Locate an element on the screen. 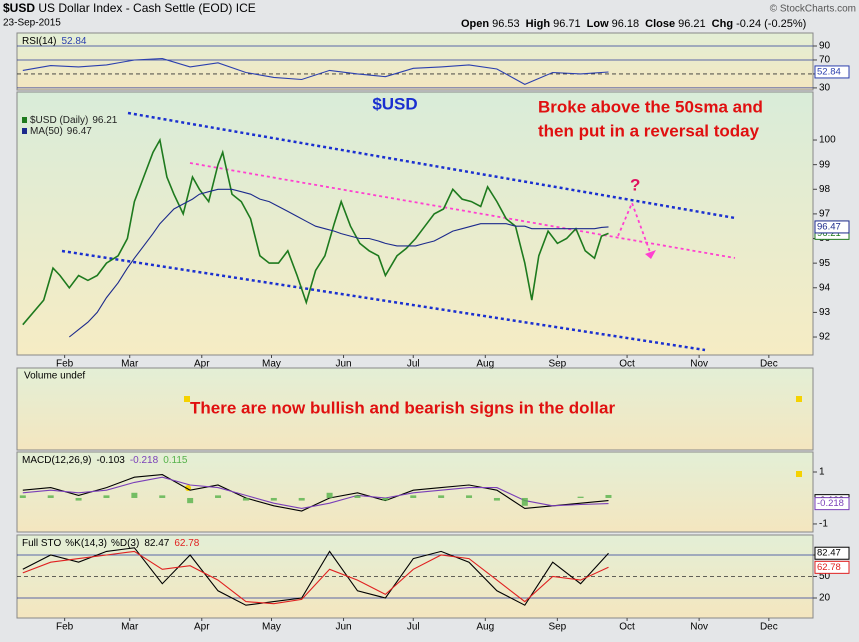 Image resolution: width=859 pixels, height=642 pixels. legend-name: %D(3) is located at coordinates (125, 543).